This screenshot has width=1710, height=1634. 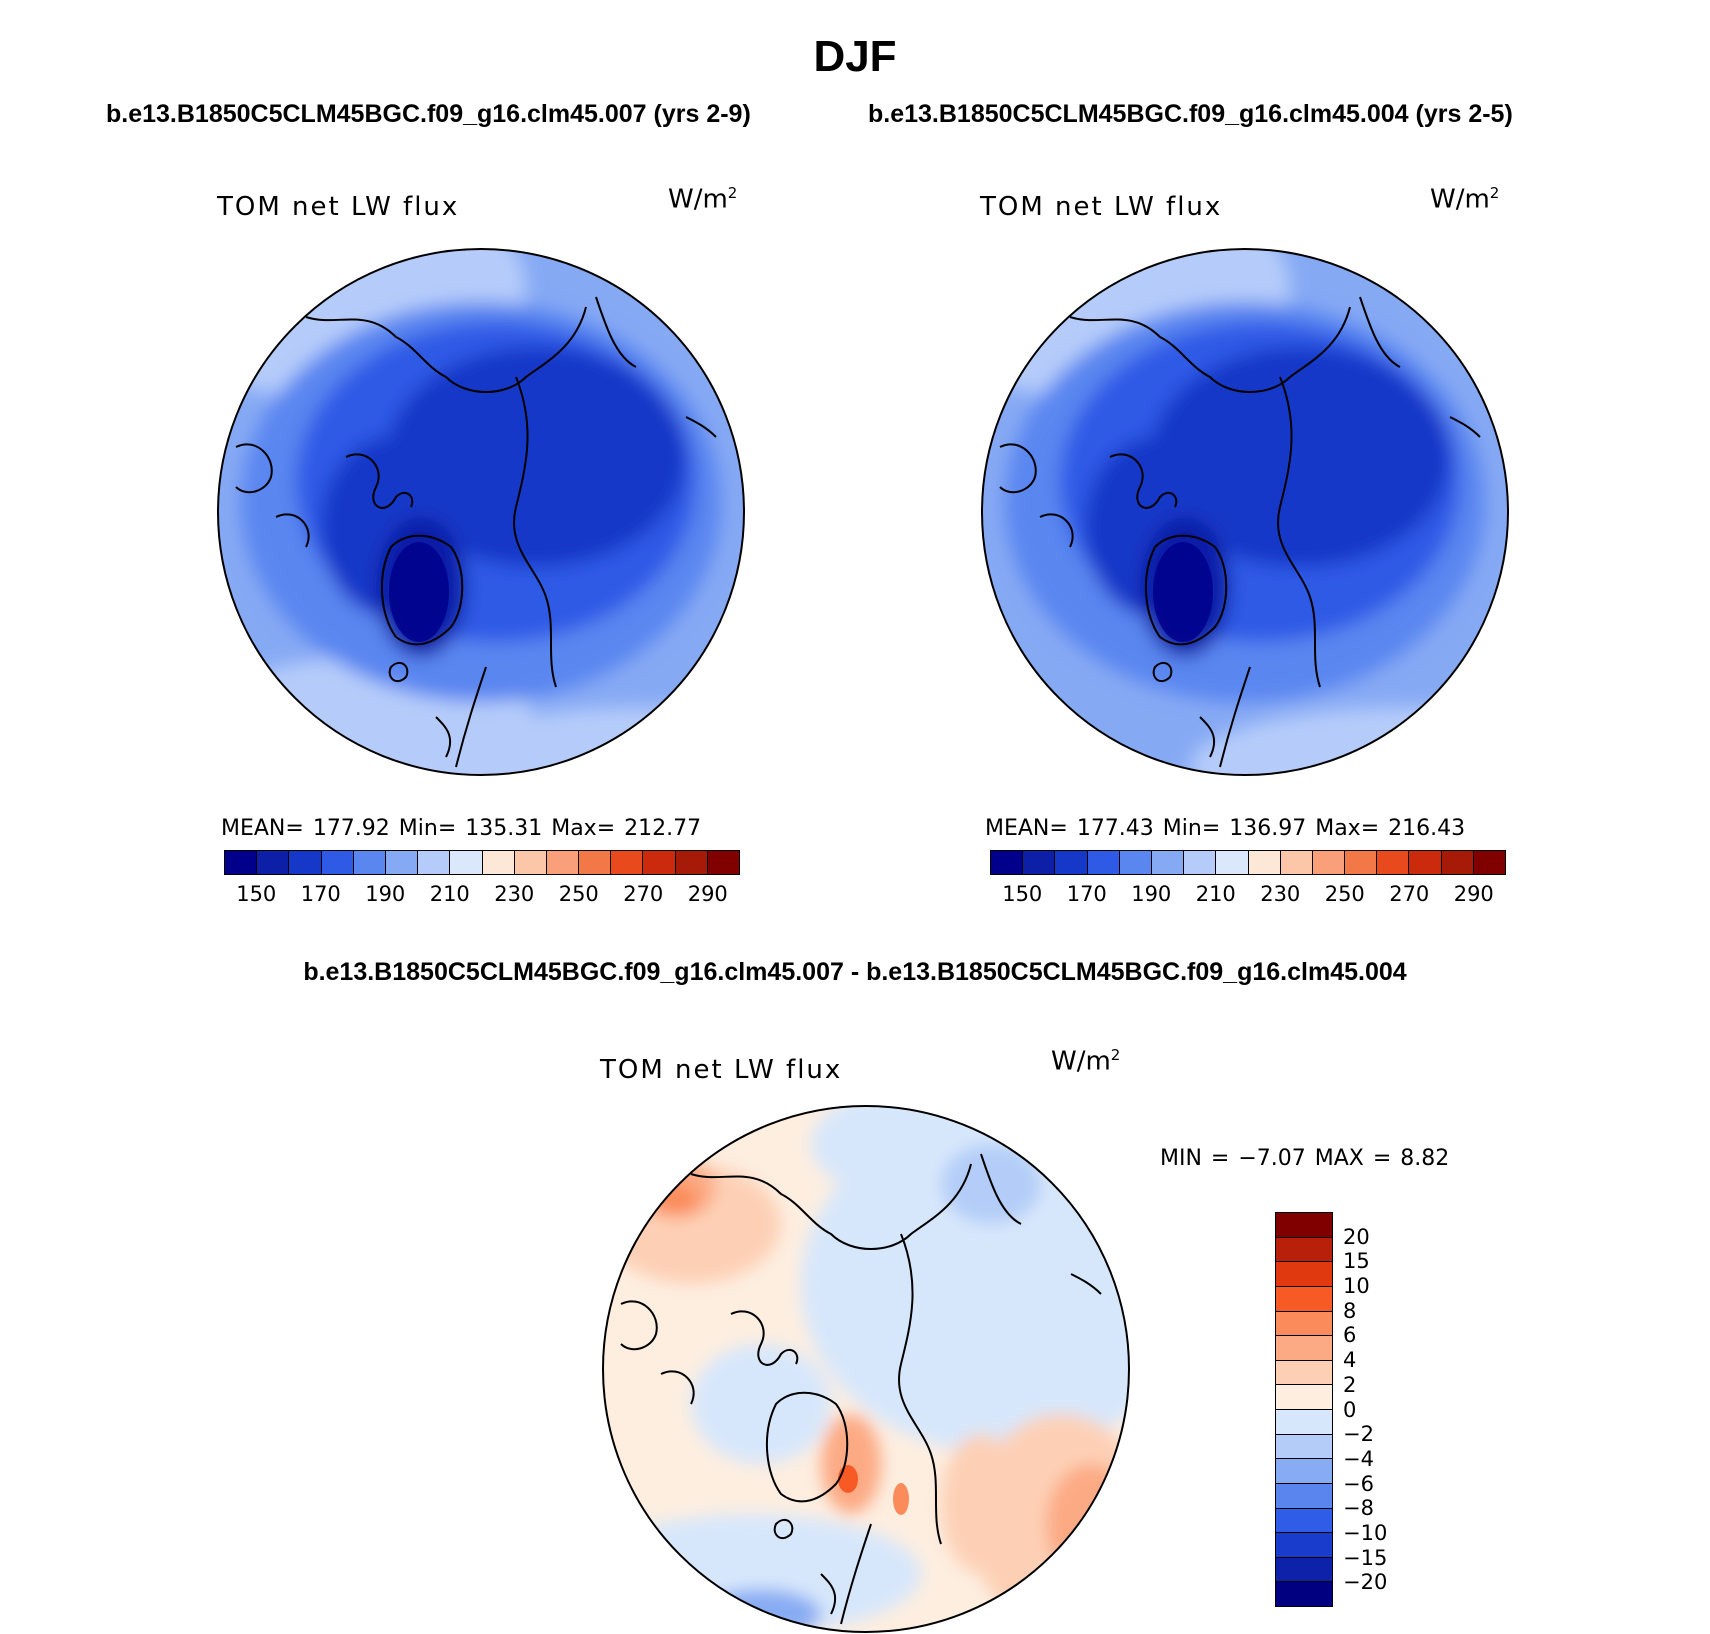 I want to click on left-colorbar-tick: 230, so click(x=514, y=894).